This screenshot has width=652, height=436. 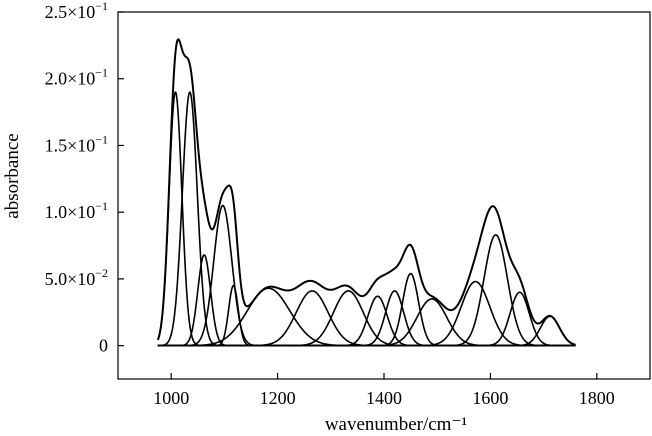 What do you see at coordinates (490, 398) in the screenshot?
I see `x-tick-label: 1600` at bounding box center [490, 398].